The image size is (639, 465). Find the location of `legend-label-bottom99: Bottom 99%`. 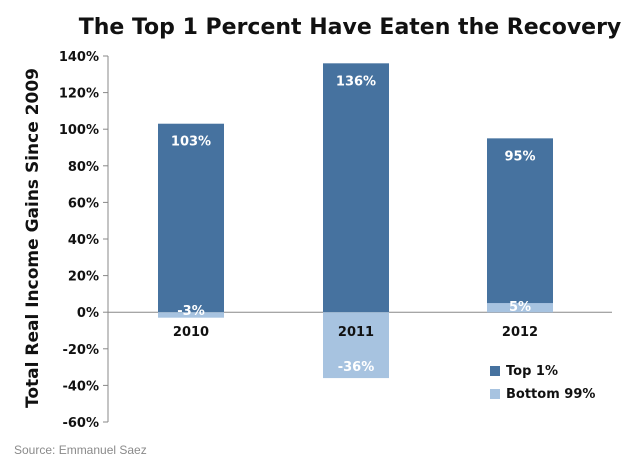

legend-label-bottom99: Bottom 99% is located at coordinates (550, 394).